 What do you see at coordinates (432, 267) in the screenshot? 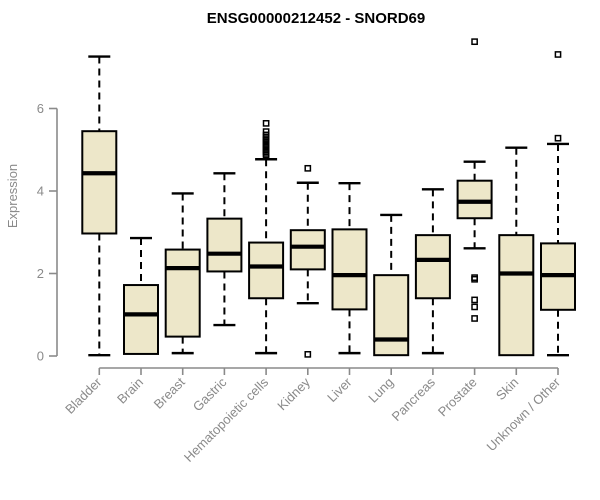
I see `iqr-box-pancreas` at bounding box center [432, 267].